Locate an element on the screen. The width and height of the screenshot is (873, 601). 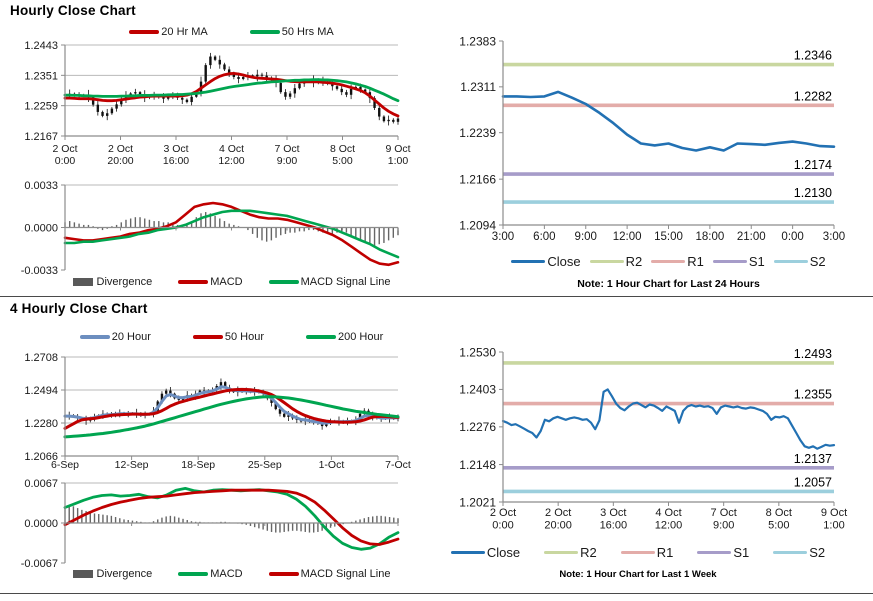
weekly-levels-note: Note: 1 Hour Chart for Last 1 Week is located at coordinates (638, 574).